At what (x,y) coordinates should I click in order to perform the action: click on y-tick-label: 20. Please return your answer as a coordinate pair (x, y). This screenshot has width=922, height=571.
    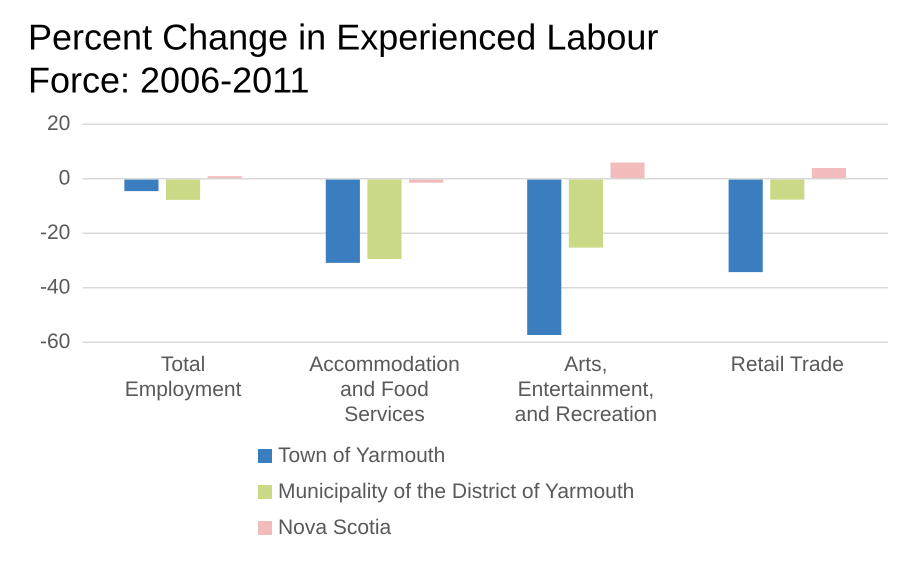
    Looking at the image, I should click on (58, 124).